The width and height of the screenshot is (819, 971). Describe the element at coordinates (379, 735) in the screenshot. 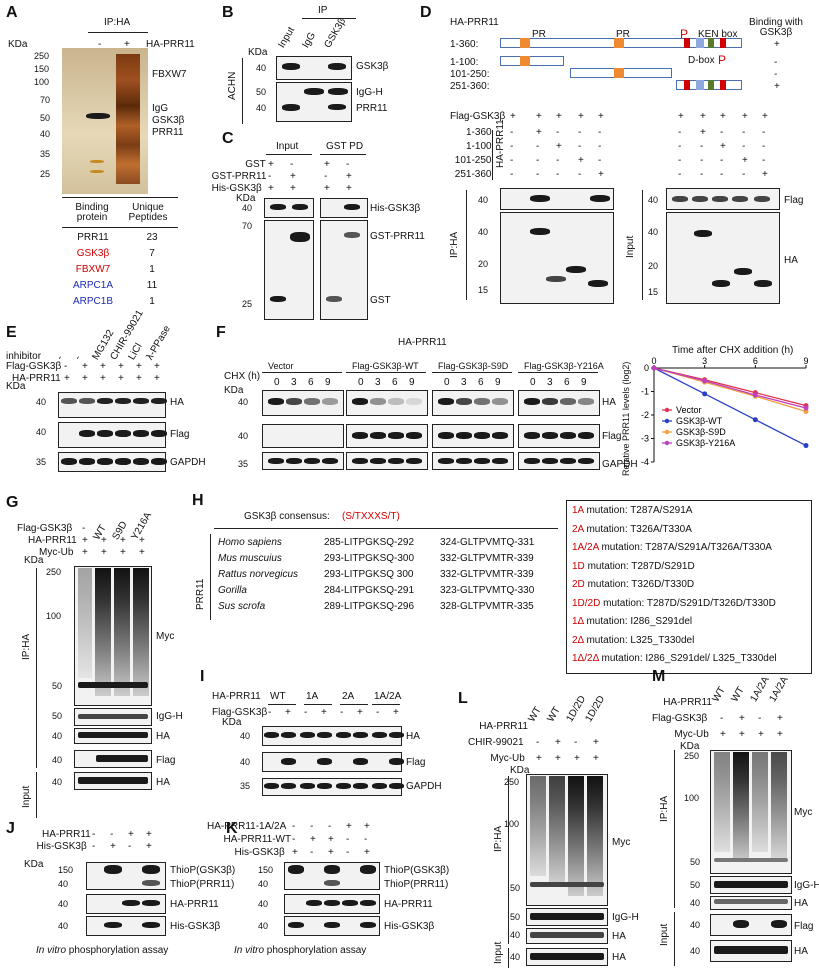

I see `i-band-ha` at that location.